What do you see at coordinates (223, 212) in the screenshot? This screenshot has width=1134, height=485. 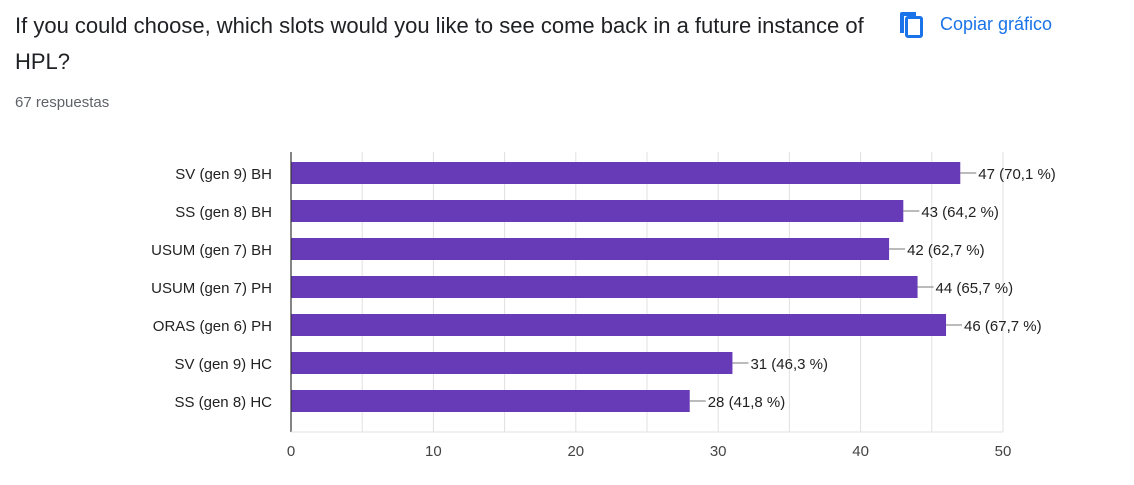 I see `category-label: SS (gen 8) BH` at bounding box center [223, 212].